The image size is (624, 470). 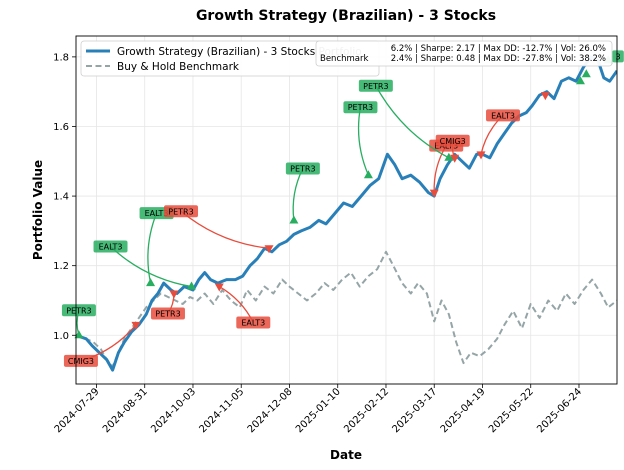 I want to click on legend-label-benchmark: Buy & Hold Benchmark, so click(x=178, y=67).